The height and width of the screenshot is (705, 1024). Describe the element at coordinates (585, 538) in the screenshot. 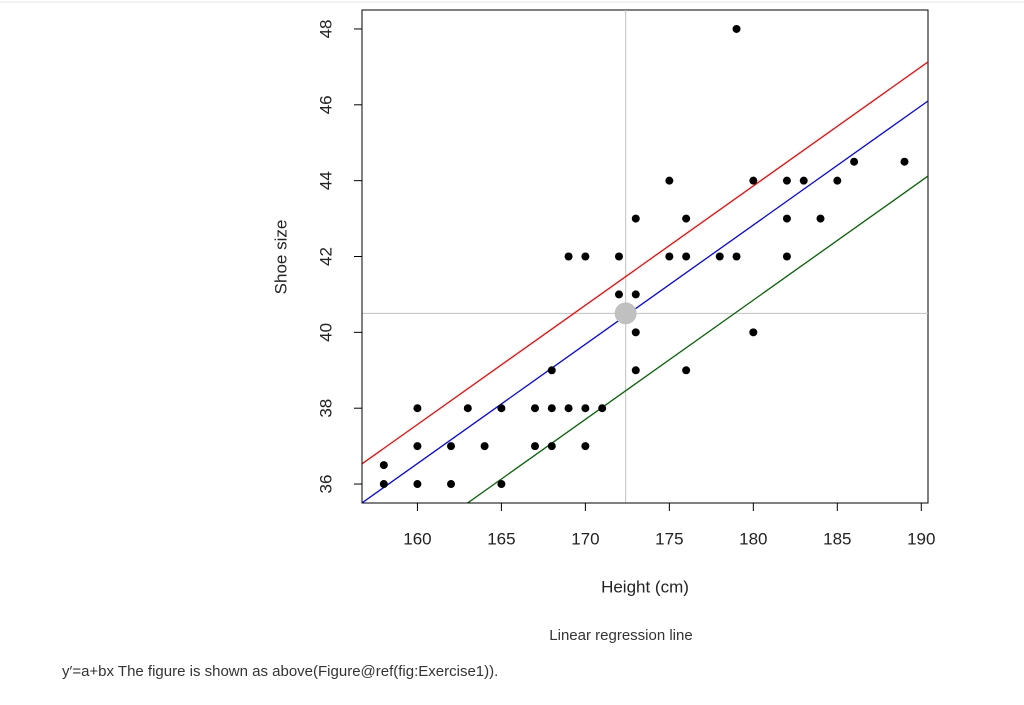

I see `x-tick-label: 170` at that location.